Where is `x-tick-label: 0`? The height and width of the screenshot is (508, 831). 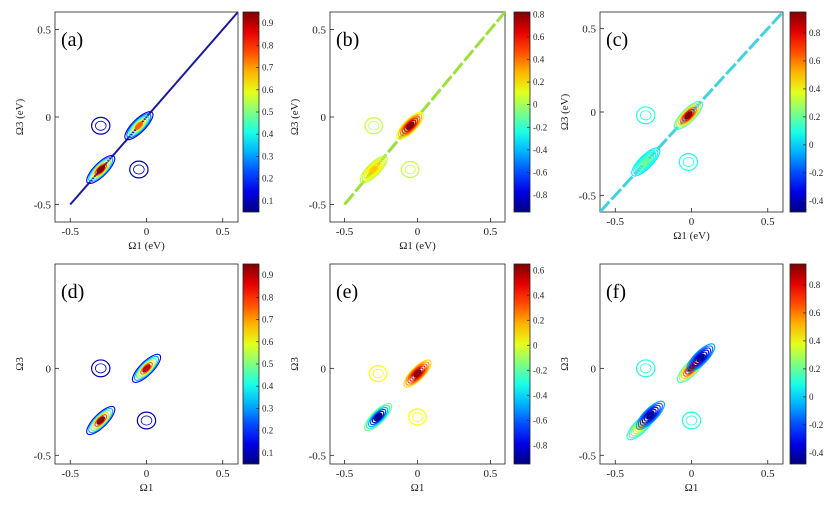
x-tick-label: 0 is located at coordinates (692, 222).